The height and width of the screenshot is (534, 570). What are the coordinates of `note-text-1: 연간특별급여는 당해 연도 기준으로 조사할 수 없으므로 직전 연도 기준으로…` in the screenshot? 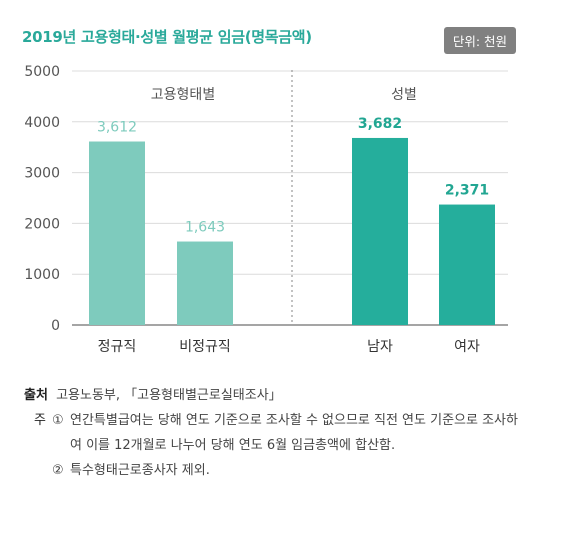 It's located at (294, 433).